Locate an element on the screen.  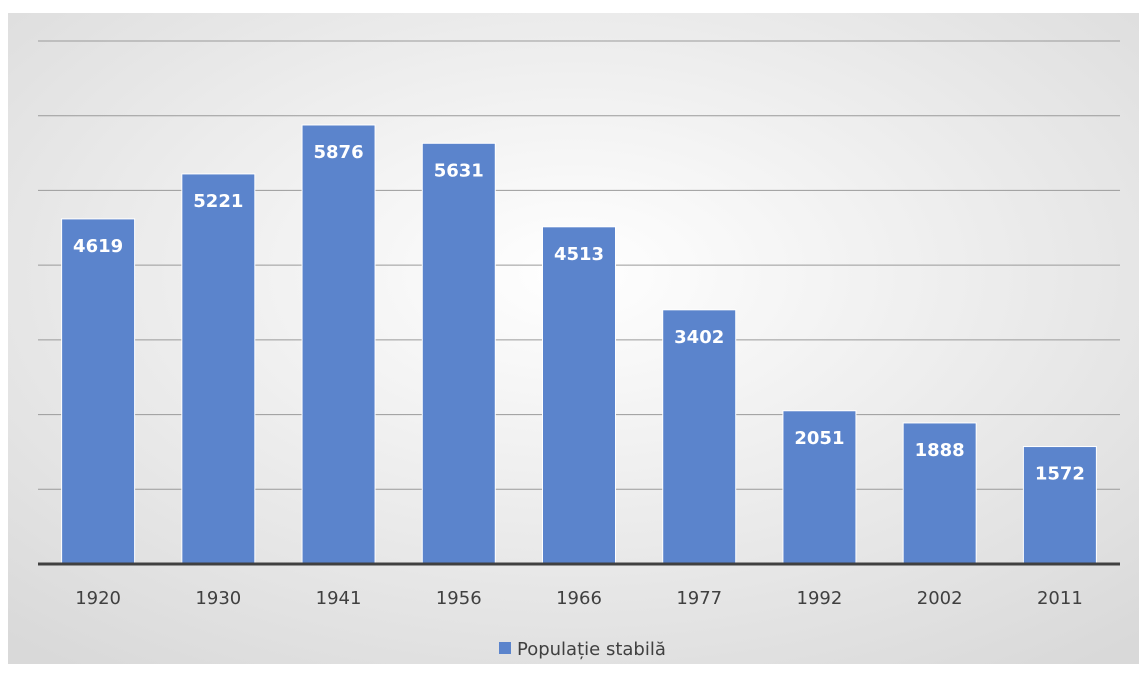
legend: Populație stabilă is located at coordinates (582, 649).